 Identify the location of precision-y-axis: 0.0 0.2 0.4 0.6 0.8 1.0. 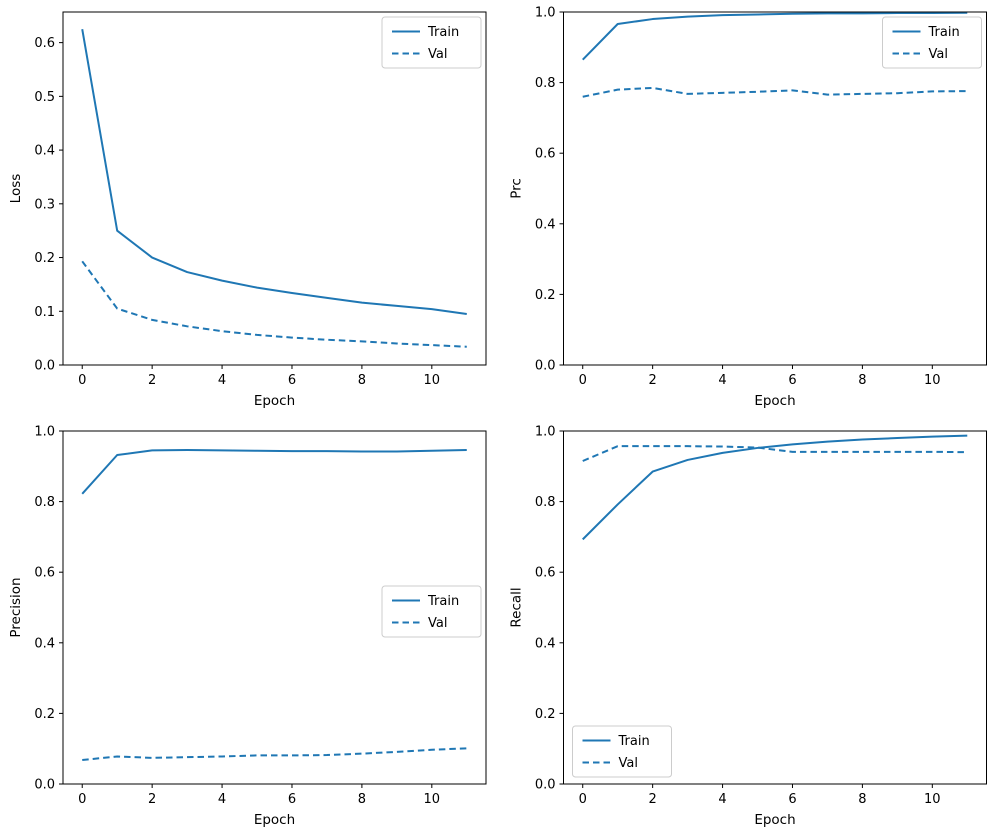
(48, 609).